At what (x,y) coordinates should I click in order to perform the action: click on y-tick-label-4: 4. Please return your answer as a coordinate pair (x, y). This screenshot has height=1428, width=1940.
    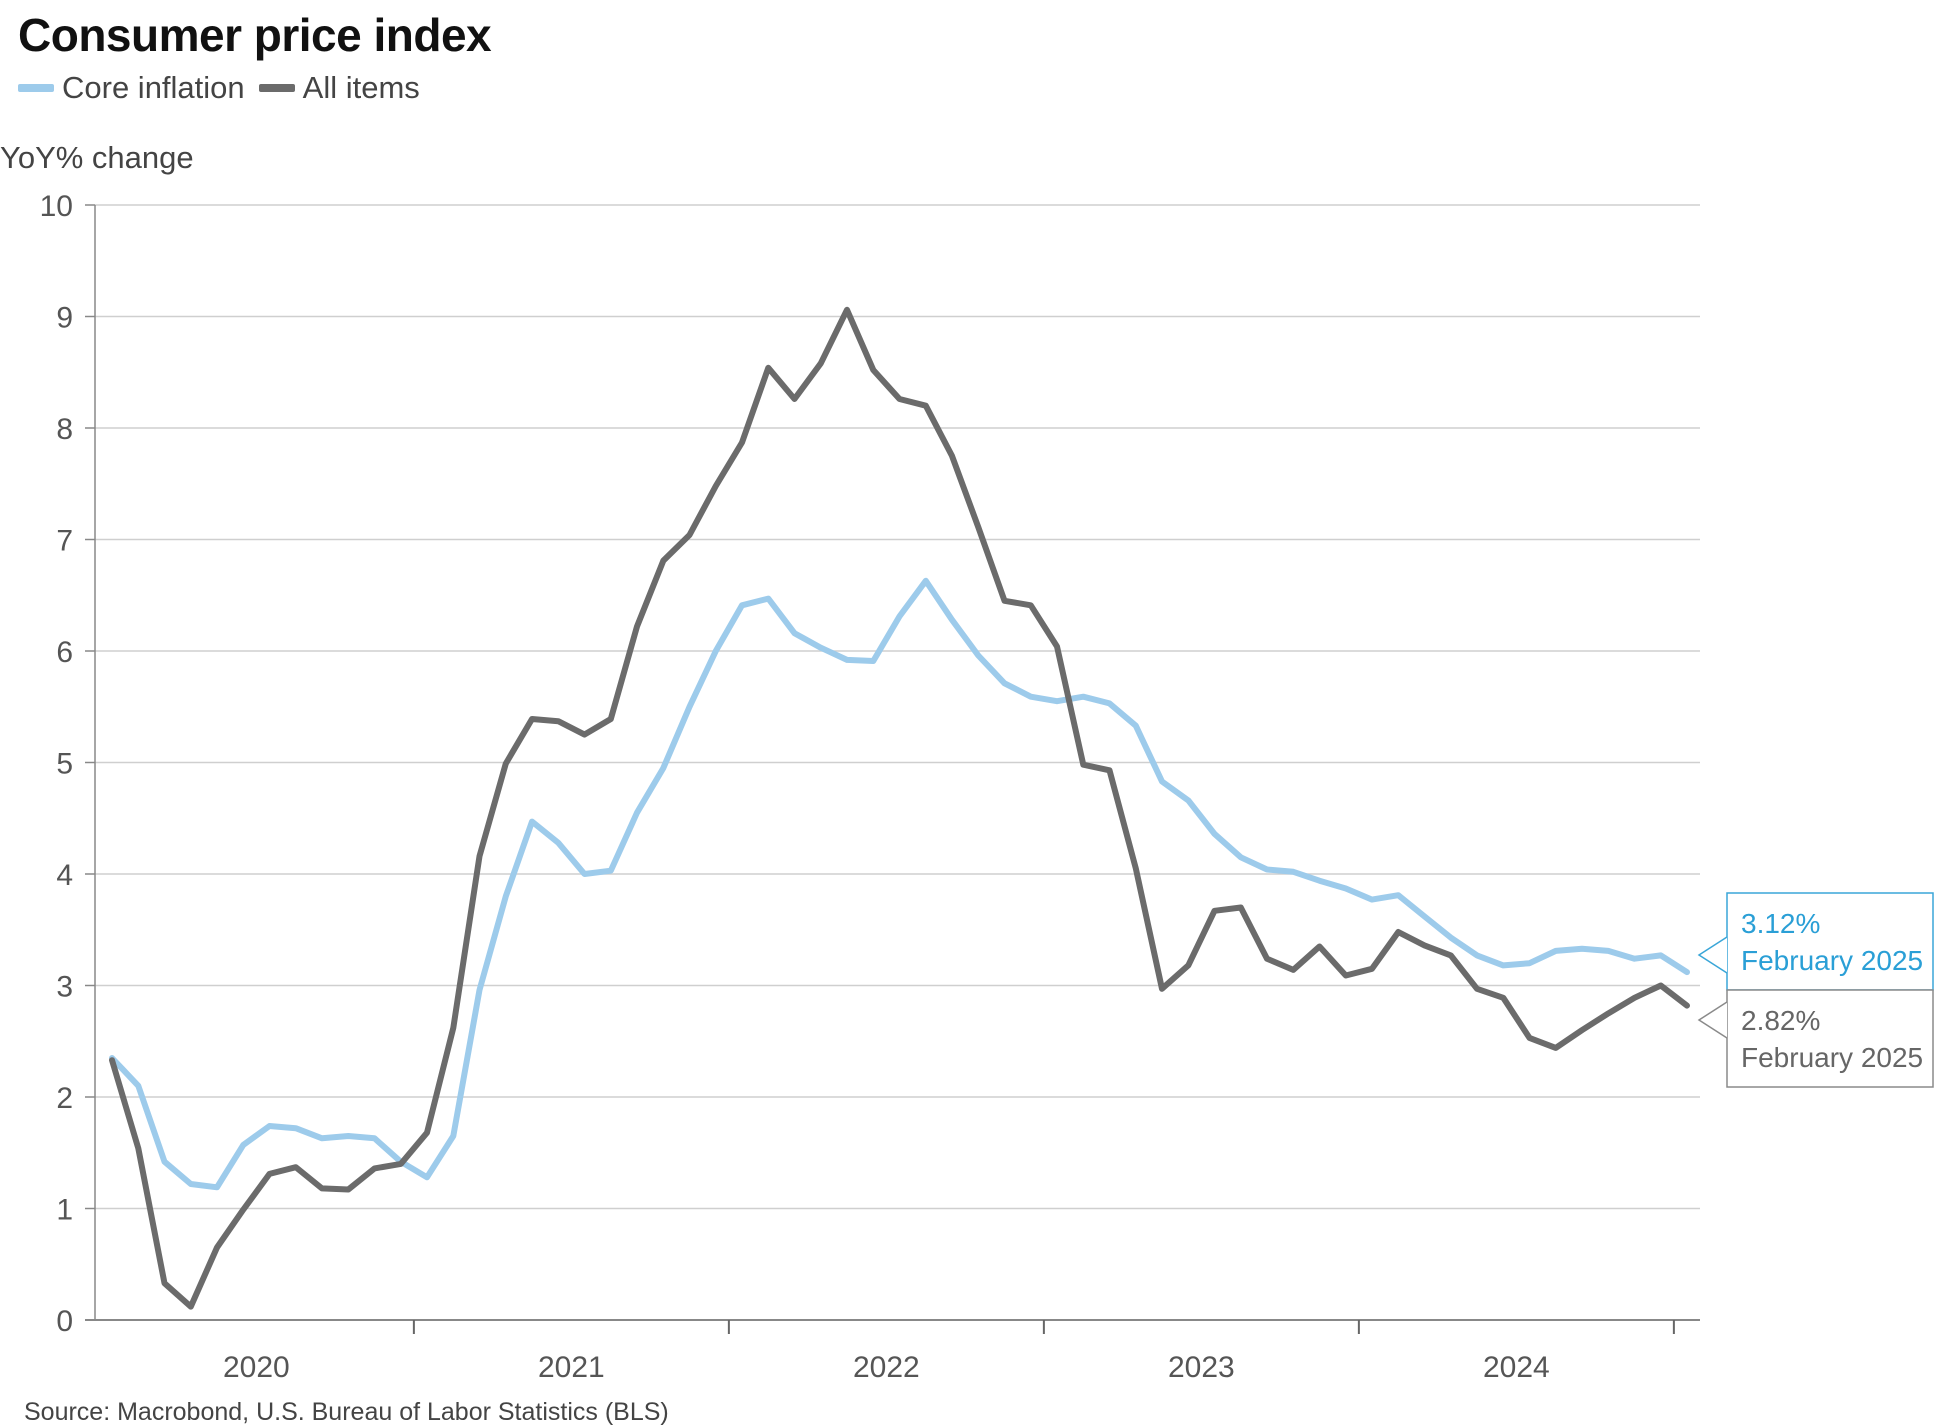
    Looking at the image, I should click on (64, 875).